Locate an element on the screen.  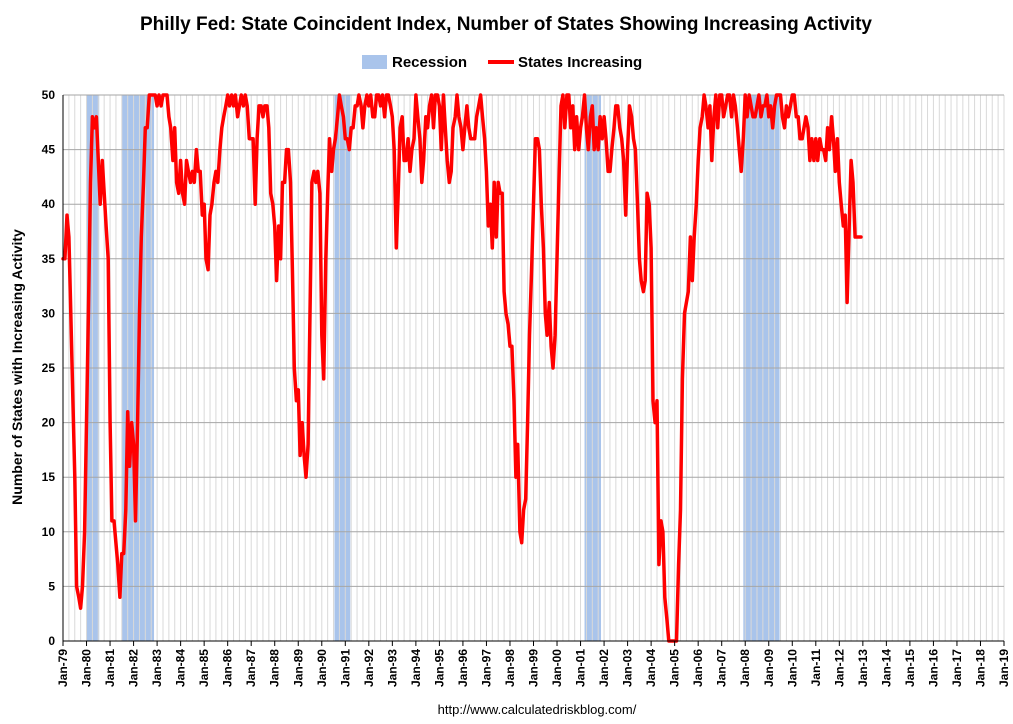
x-tick-label: Jan-95 is located at coordinates (439, 668).